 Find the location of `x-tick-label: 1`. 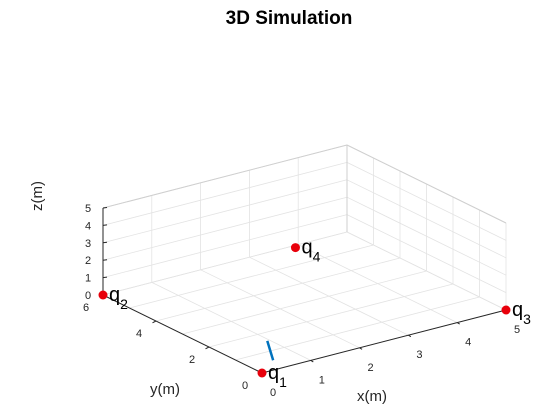

x-tick-label: 1 is located at coordinates (322, 380).